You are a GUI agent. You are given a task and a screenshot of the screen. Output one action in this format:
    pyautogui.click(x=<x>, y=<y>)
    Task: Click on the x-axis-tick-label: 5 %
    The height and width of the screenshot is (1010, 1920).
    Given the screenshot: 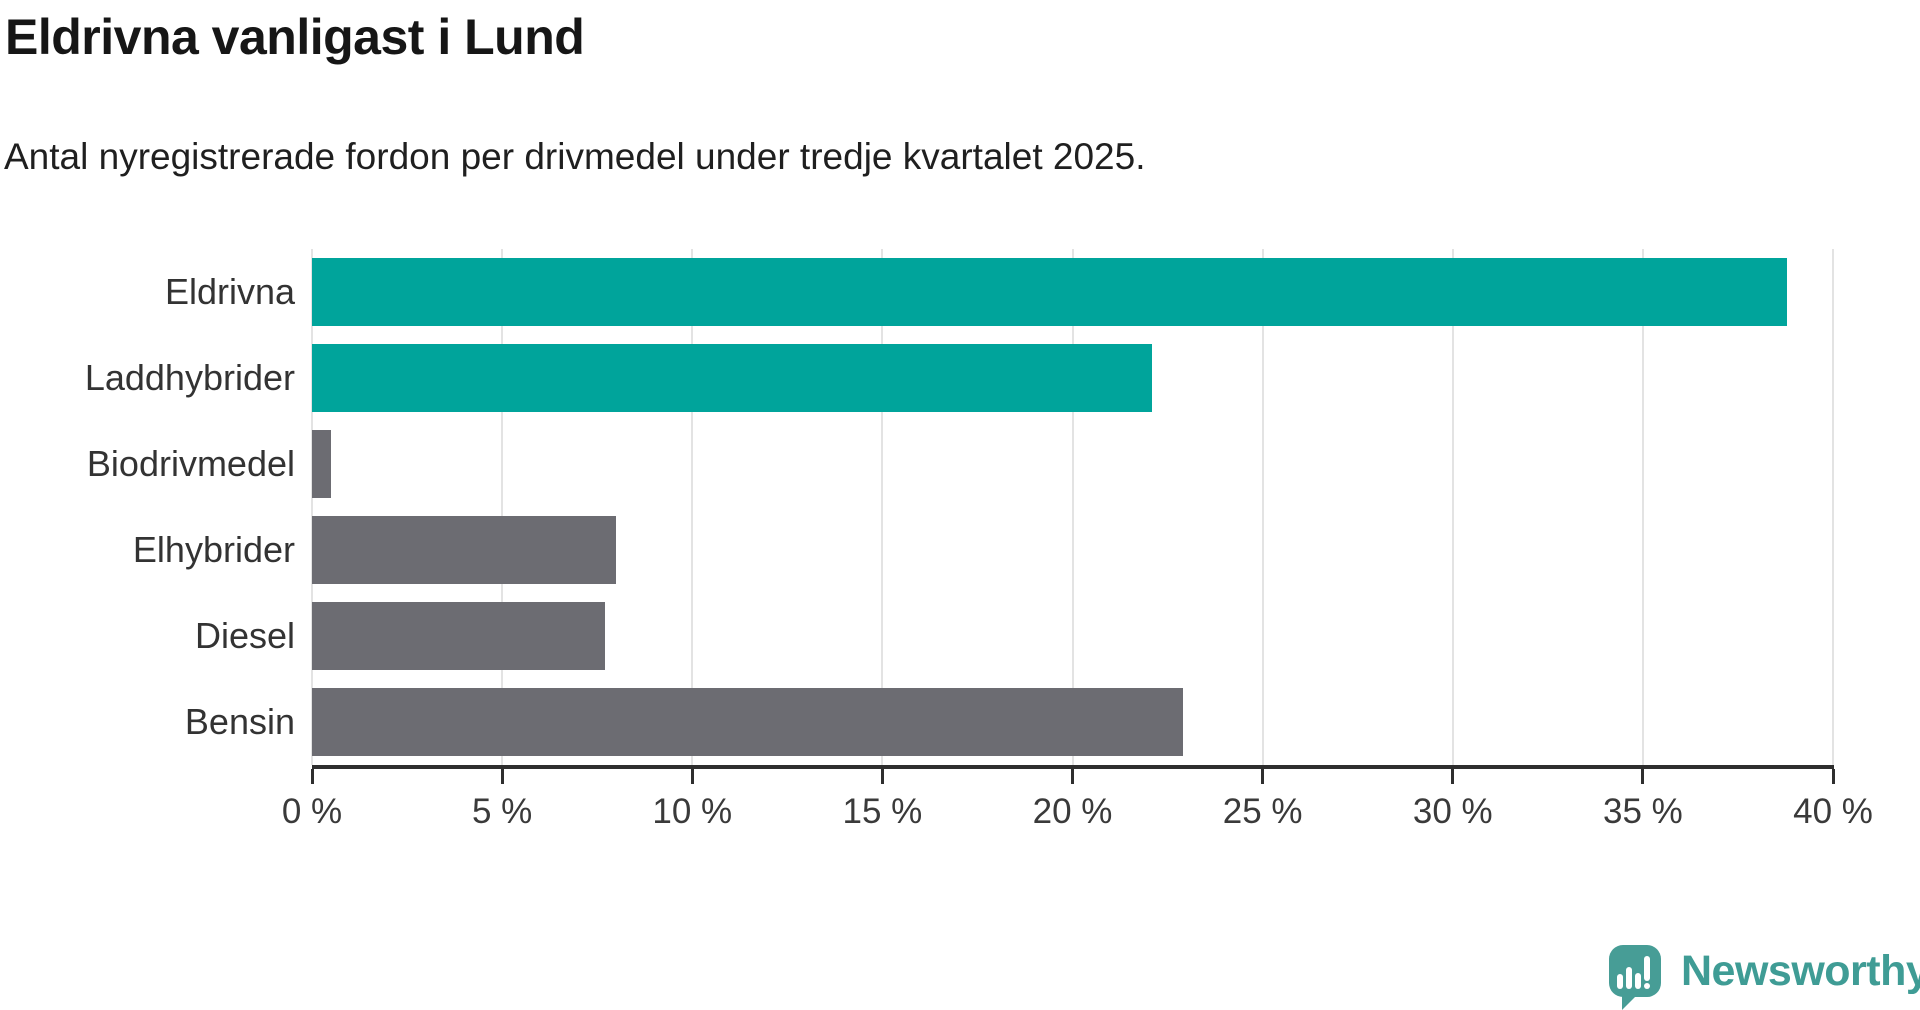 What is the action you would take?
    pyautogui.click(x=502, y=811)
    